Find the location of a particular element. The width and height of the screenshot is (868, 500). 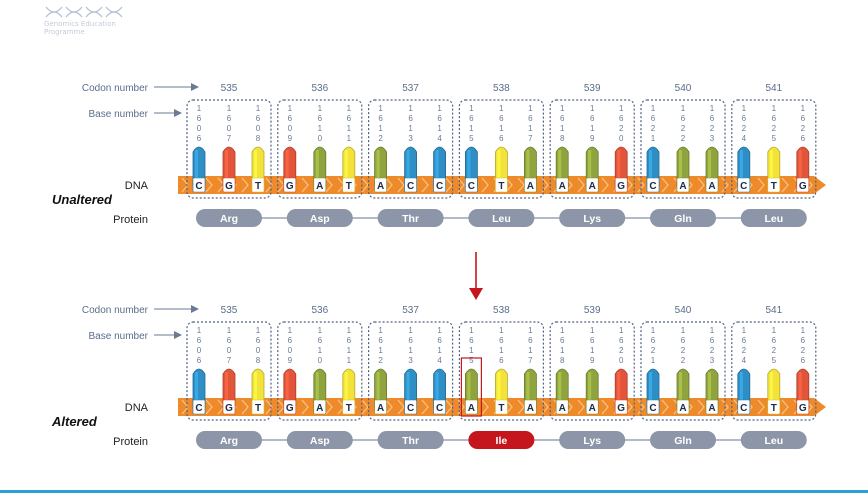

base-number-digit: 3 is located at coordinates (712, 138).